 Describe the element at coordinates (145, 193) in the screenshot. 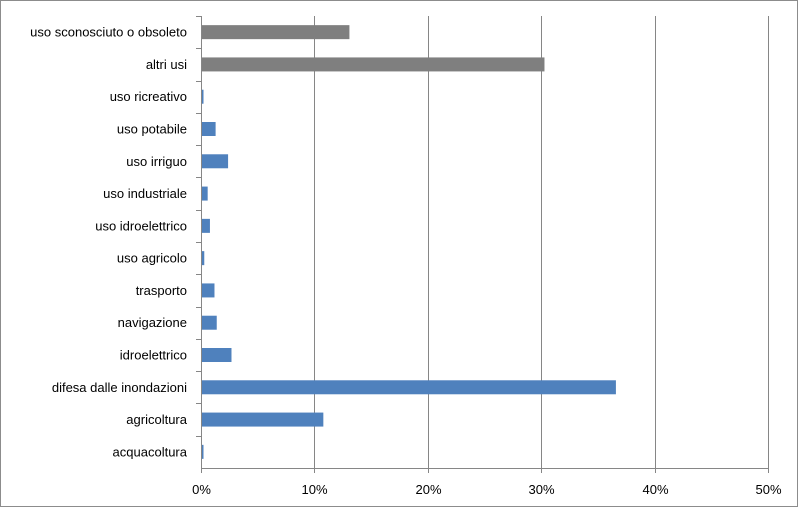

I see `category-label: uso industriale` at that location.